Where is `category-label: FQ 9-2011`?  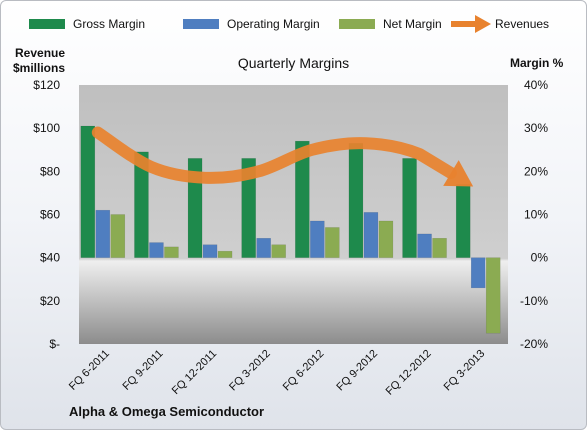 category-label: FQ 9-2011 is located at coordinates (142, 370).